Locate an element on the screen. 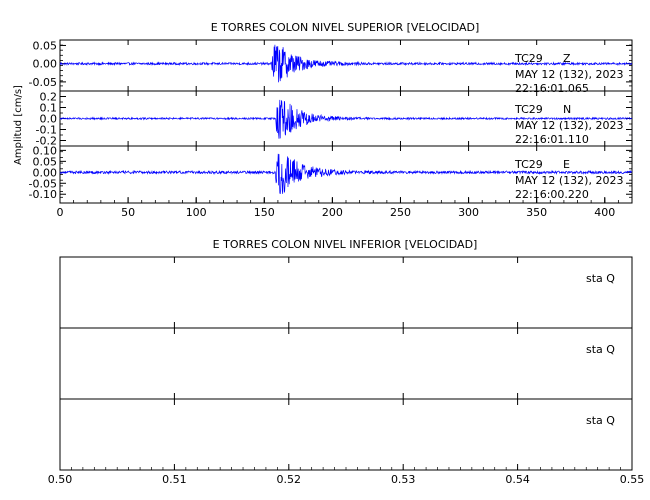 The height and width of the screenshot is (500, 650). empty-panel-1: sta Q is located at coordinates (346, 292).